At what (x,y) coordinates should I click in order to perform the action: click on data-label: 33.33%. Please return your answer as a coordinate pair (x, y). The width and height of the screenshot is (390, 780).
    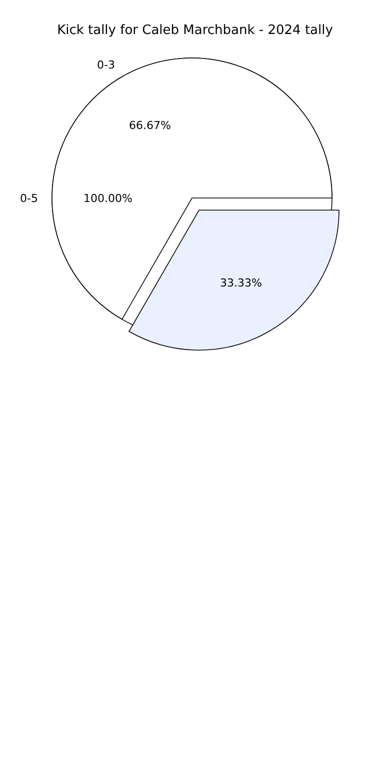
    Looking at the image, I should click on (241, 283).